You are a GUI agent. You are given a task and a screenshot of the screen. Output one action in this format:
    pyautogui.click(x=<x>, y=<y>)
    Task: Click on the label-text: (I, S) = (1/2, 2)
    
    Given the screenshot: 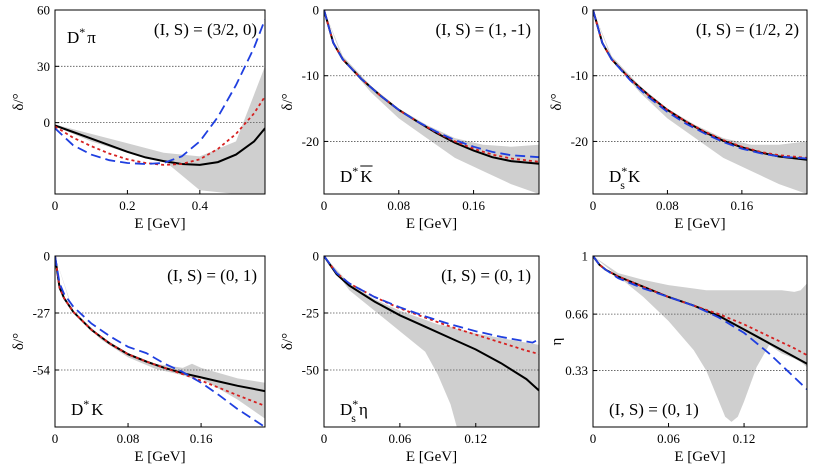 What is the action you would take?
    pyautogui.click(x=747, y=29)
    